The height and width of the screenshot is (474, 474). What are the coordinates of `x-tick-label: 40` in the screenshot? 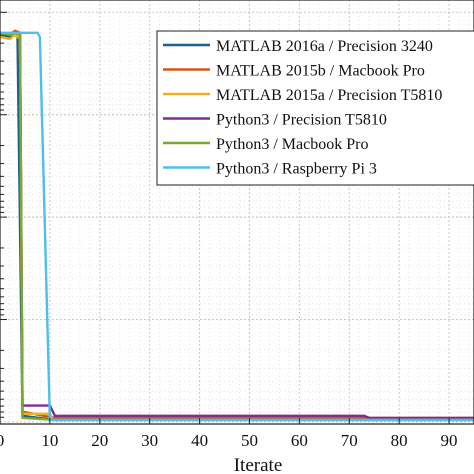 It's located at (199, 440).